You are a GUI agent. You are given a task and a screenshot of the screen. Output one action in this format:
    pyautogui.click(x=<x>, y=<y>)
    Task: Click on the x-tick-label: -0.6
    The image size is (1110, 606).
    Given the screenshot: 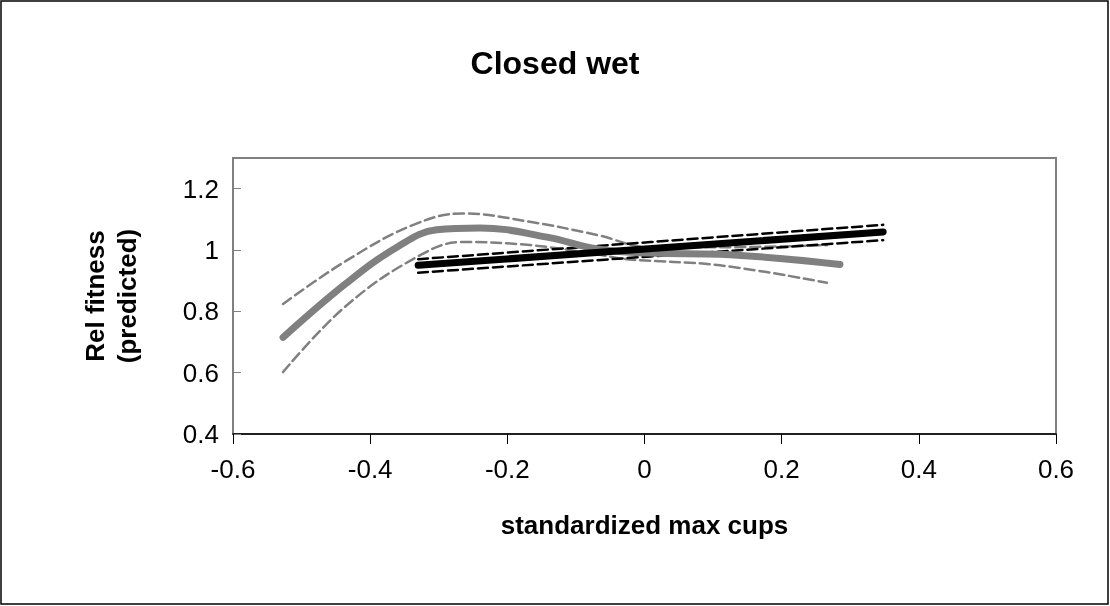 What is the action you would take?
    pyautogui.click(x=233, y=469)
    